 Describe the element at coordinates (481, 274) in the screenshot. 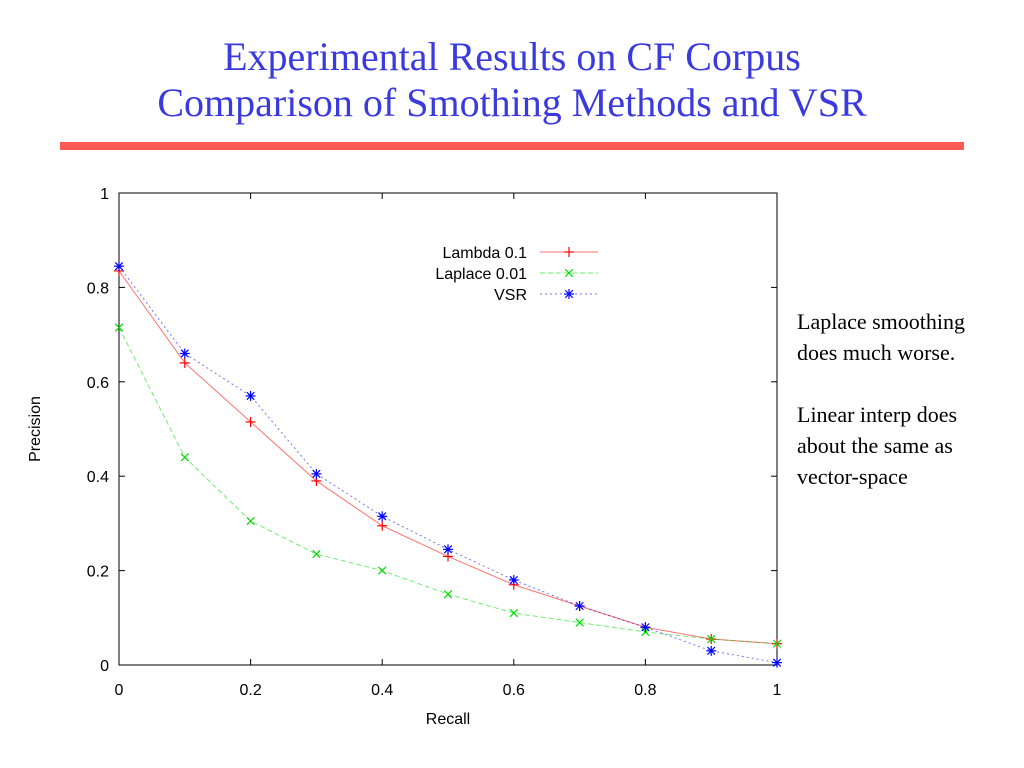

I see `legend-label: Laplace 0.01` at that location.